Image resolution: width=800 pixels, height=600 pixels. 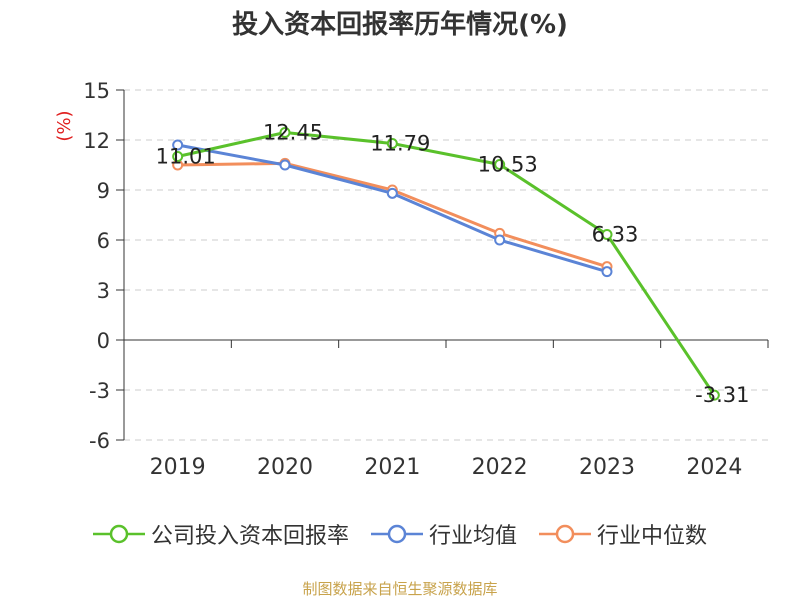 I want to click on x-tick-label: 2024, so click(x=714, y=467).